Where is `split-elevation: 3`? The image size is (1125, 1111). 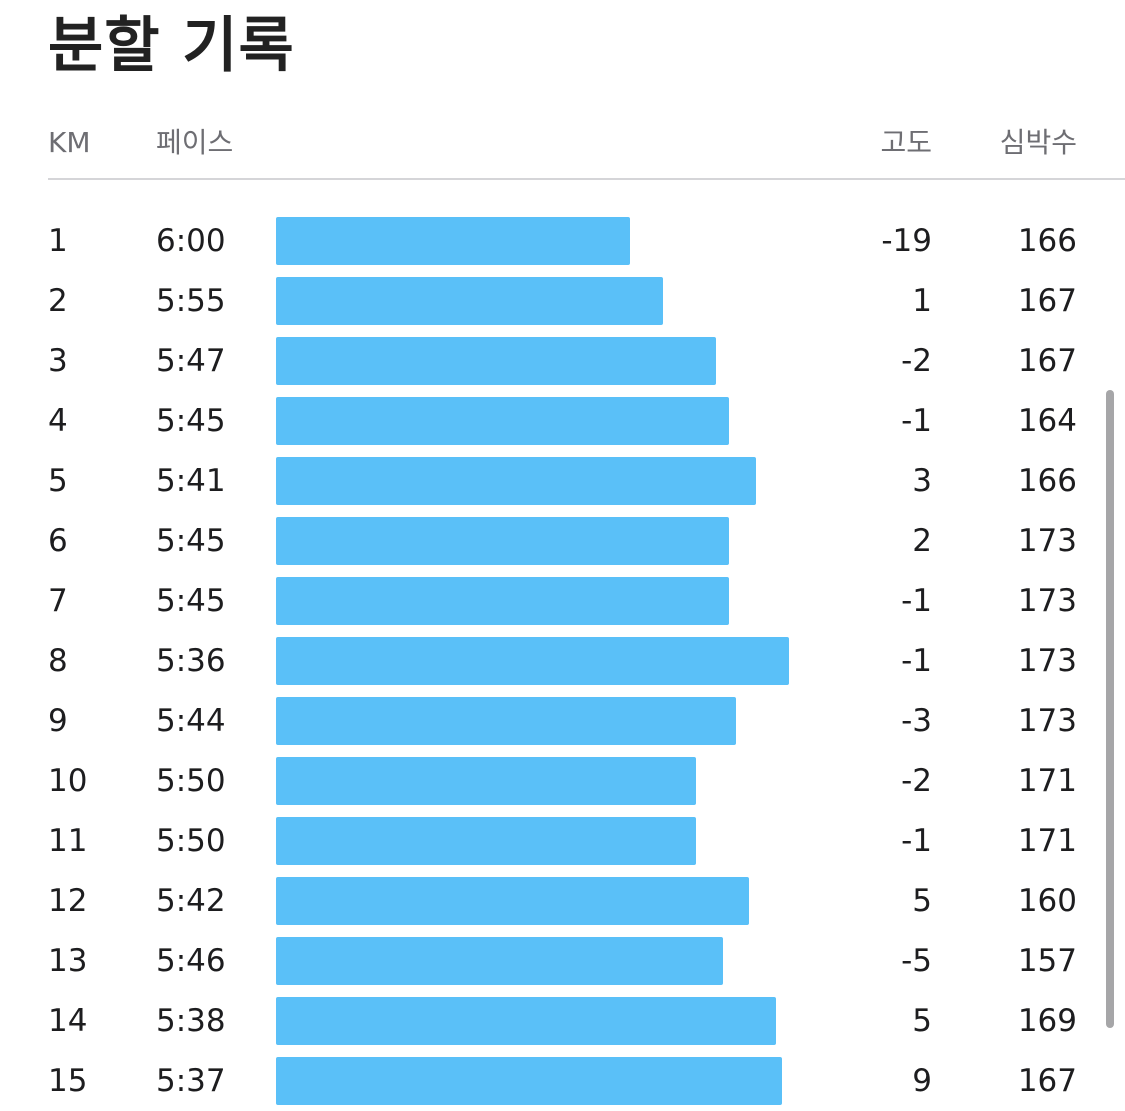
split-elevation: 3 is located at coordinates (922, 481).